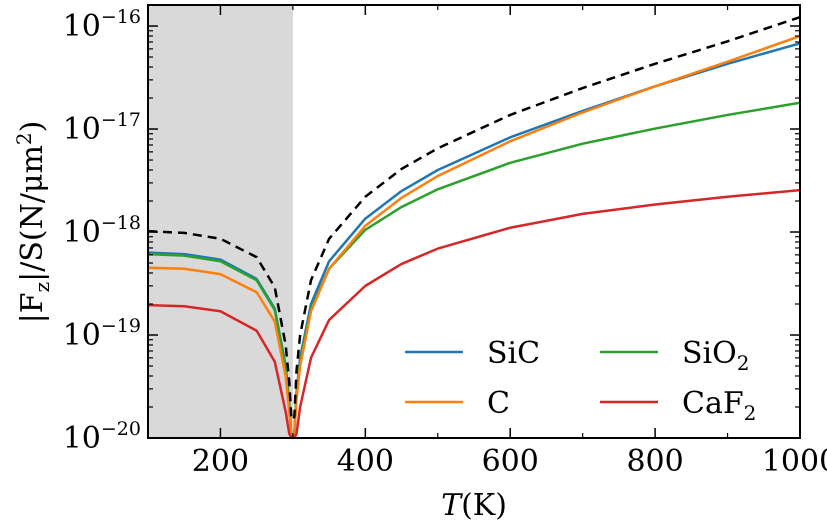 The height and width of the screenshot is (523, 827). Describe the element at coordinates (580, 380) in the screenshot. I see `legend: SiC SiO2 C CaF2` at that location.